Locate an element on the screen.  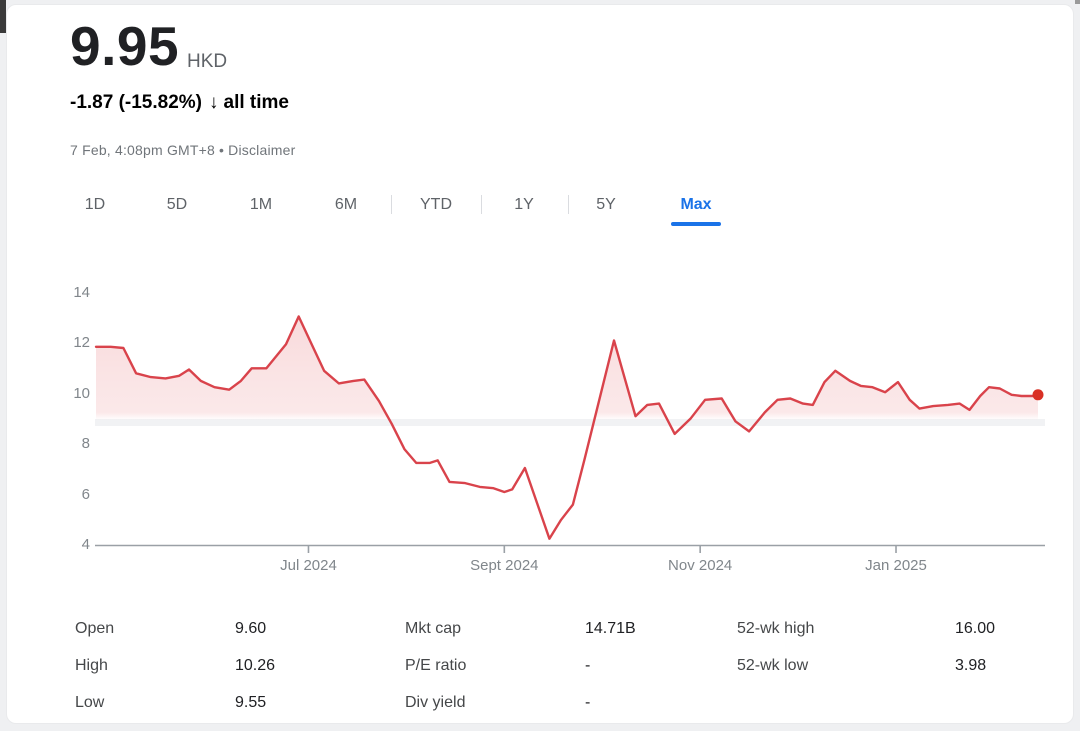
stats-column-right: 52-wk high 16.00 52-wk low 3.98 is located at coordinates (897, 647).